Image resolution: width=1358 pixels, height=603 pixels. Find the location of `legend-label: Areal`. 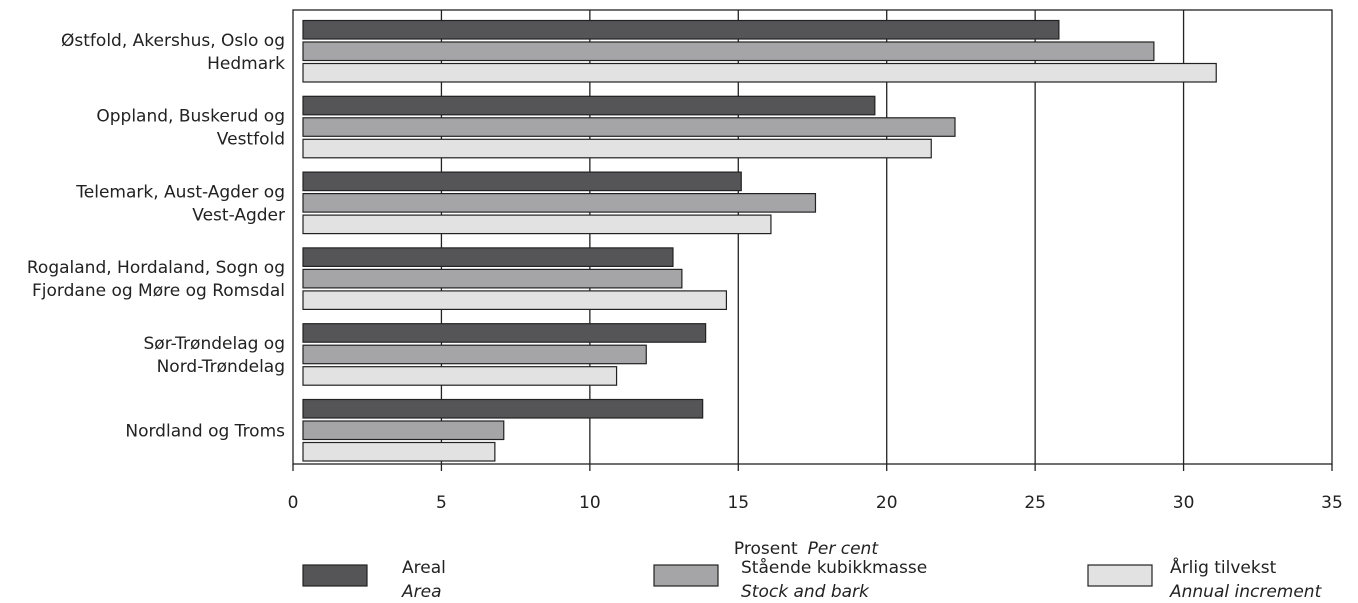

legend-label: Areal is located at coordinates (424, 568).